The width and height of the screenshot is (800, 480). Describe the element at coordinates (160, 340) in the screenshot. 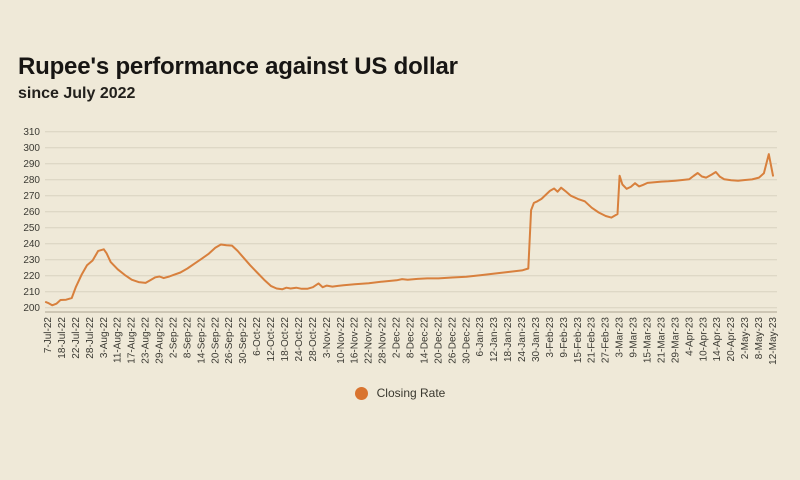

I see `svg-text: 29-Aug-22` at that location.